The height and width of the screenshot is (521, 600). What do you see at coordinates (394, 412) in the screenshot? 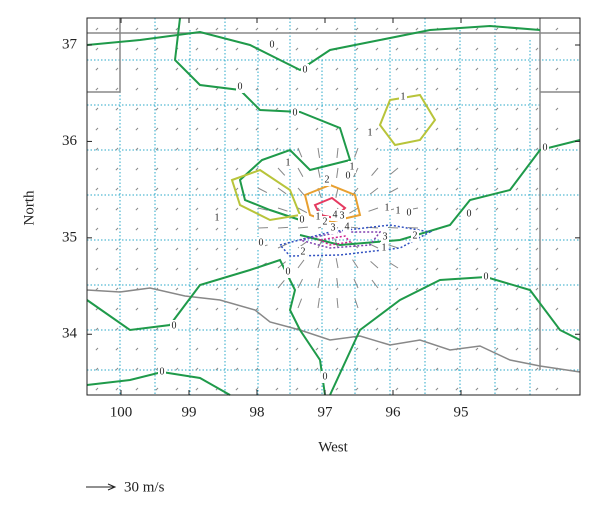
I see `x-tick-label: 96` at bounding box center [394, 412].